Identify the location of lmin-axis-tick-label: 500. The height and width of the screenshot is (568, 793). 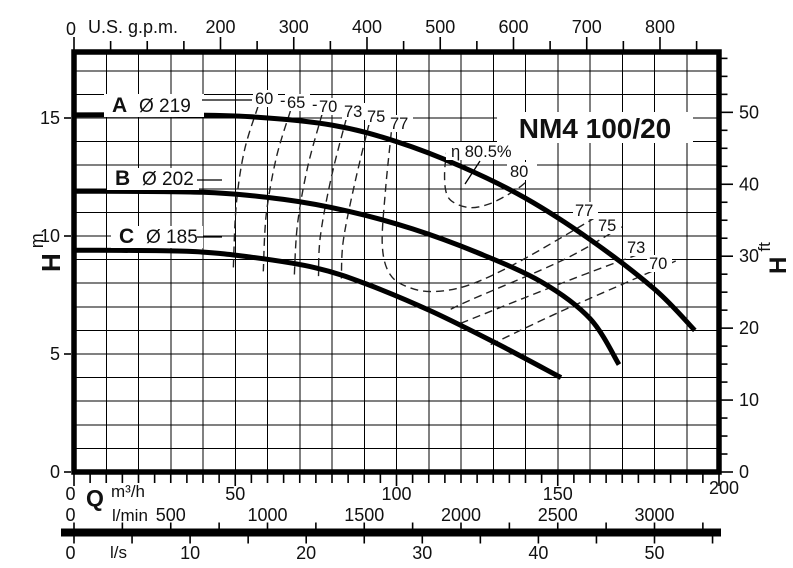
(171, 515).